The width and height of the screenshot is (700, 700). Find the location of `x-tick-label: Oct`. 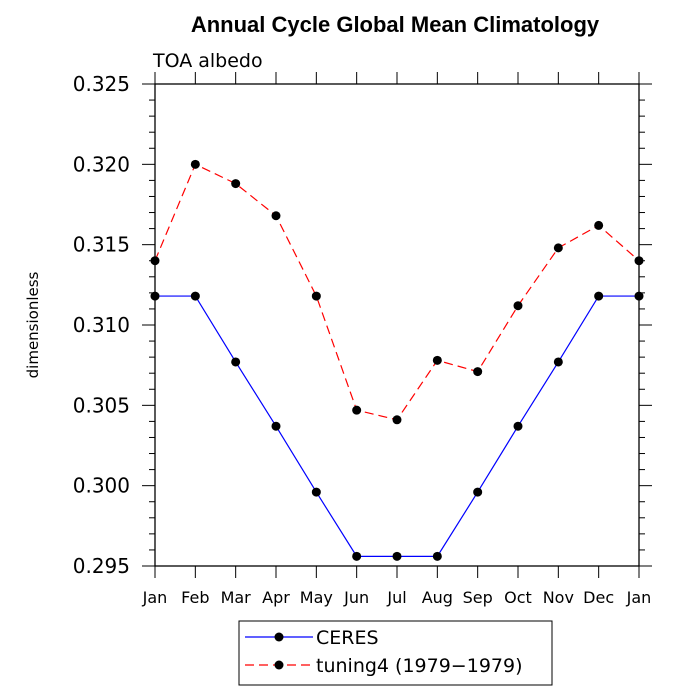

x-tick-label: Oct is located at coordinates (518, 597).